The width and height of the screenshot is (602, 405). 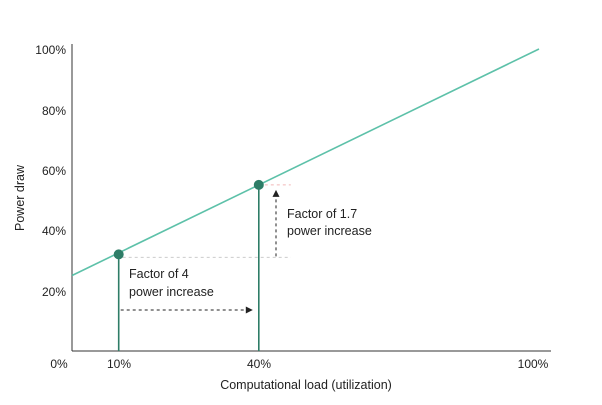 I want to click on y-tick-label-80: 80%, so click(x=54, y=111).